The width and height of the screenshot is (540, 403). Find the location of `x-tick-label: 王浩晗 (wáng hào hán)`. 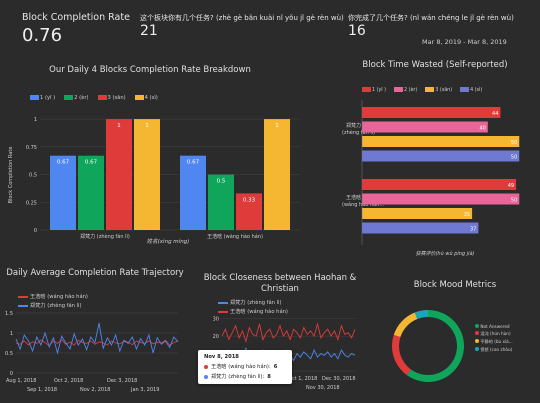

x-tick-label: 王浩晗 (wáng hào hán) is located at coordinates (235, 236).